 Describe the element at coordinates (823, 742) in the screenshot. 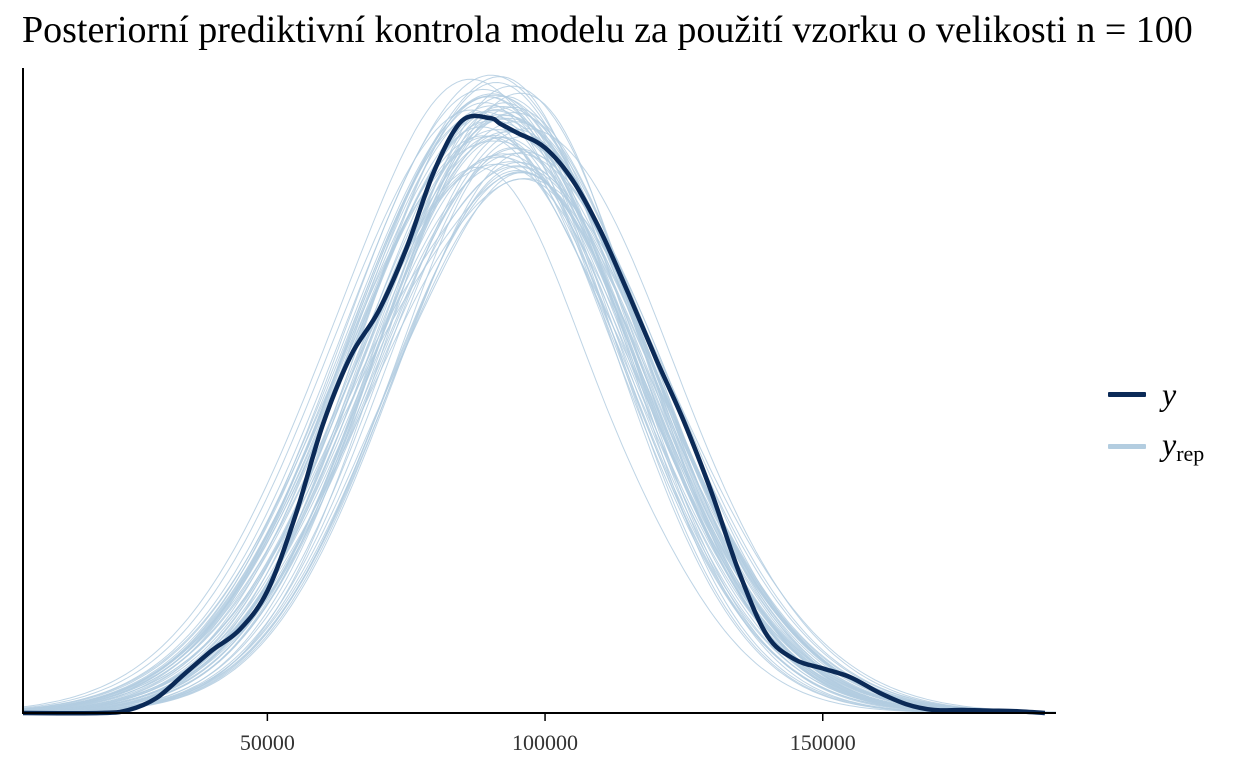

I see `x-tick-label: 150000` at that location.